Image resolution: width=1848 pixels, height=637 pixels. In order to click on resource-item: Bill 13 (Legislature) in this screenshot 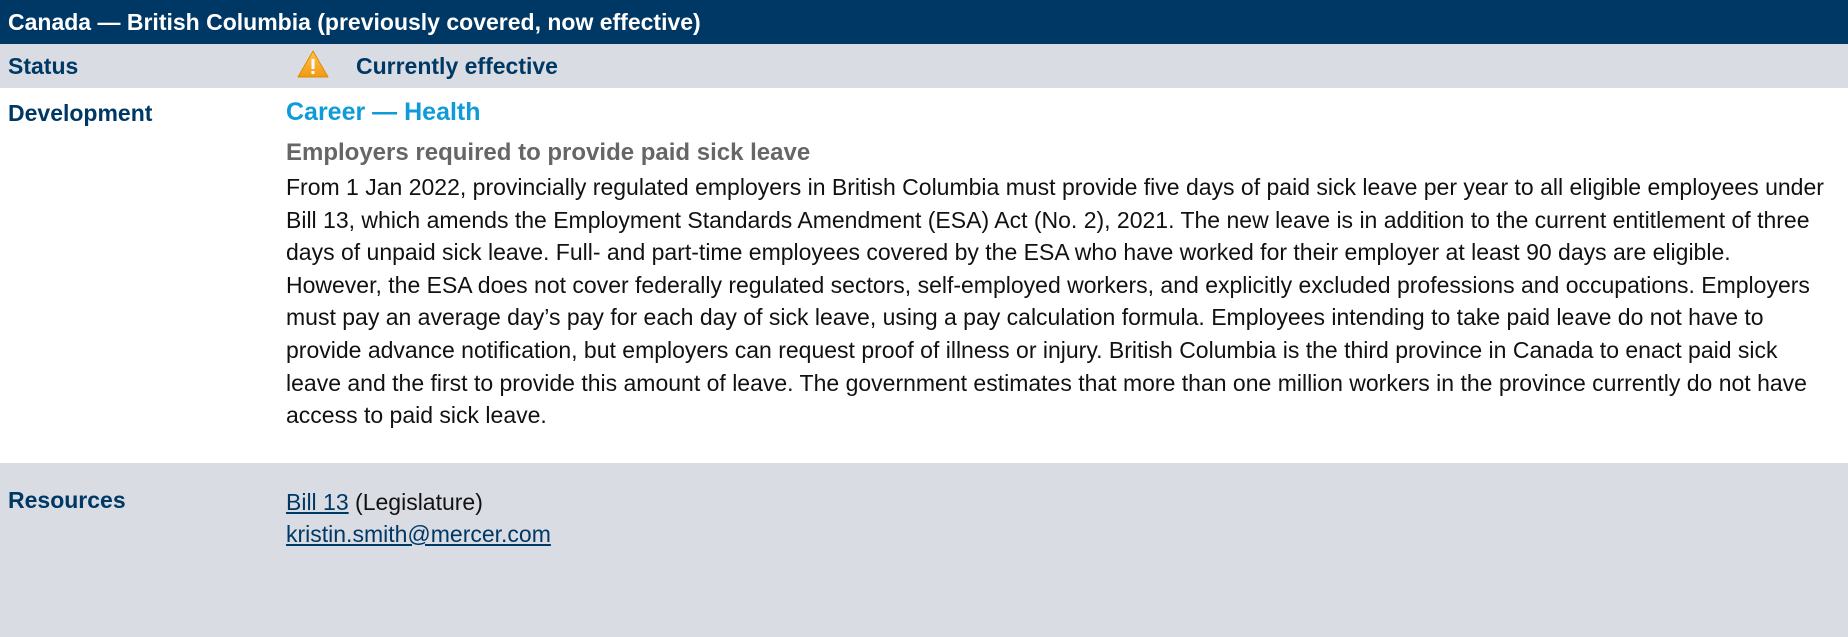, I will do `click(418, 502)`.